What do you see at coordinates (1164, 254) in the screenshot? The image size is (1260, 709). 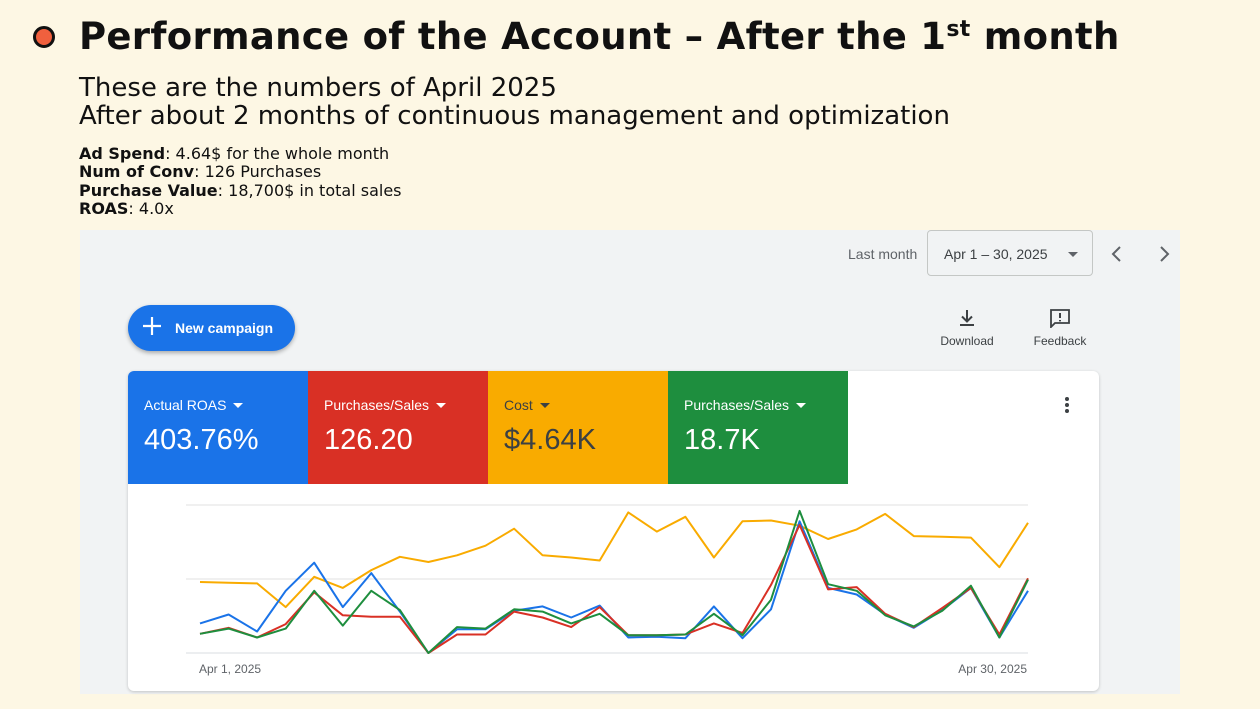 I see `chevron-right-icon` at bounding box center [1164, 254].